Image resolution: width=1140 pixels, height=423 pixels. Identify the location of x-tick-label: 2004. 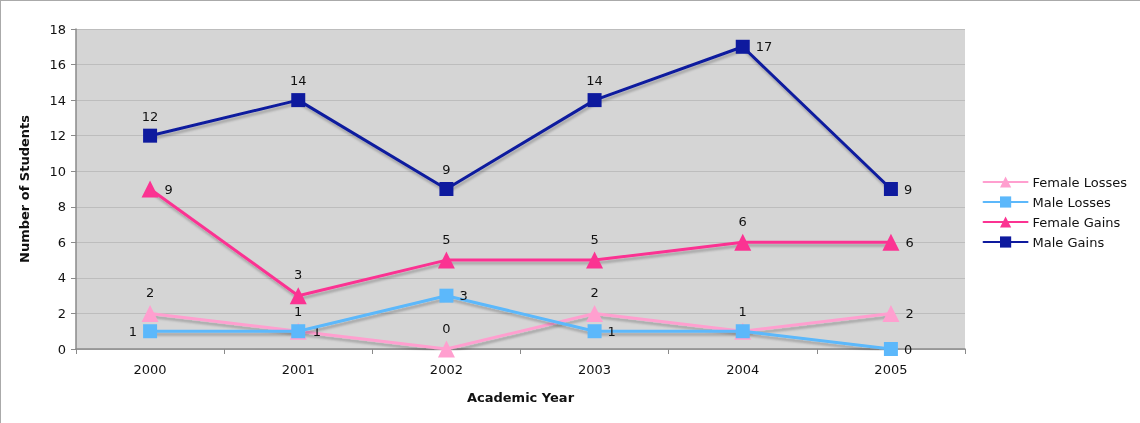
(743, 369).